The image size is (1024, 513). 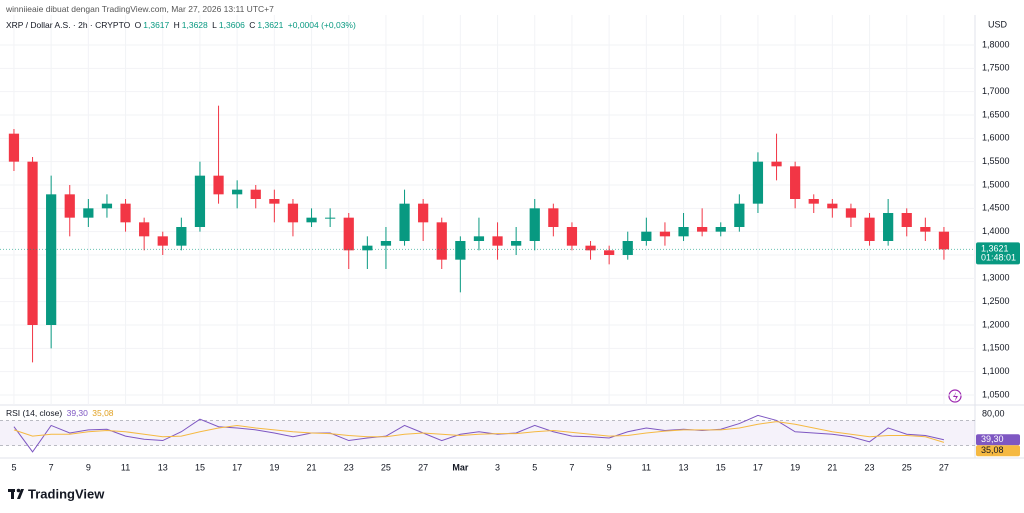 I want to click on logo: TradingView, so click(x=56, y=493).